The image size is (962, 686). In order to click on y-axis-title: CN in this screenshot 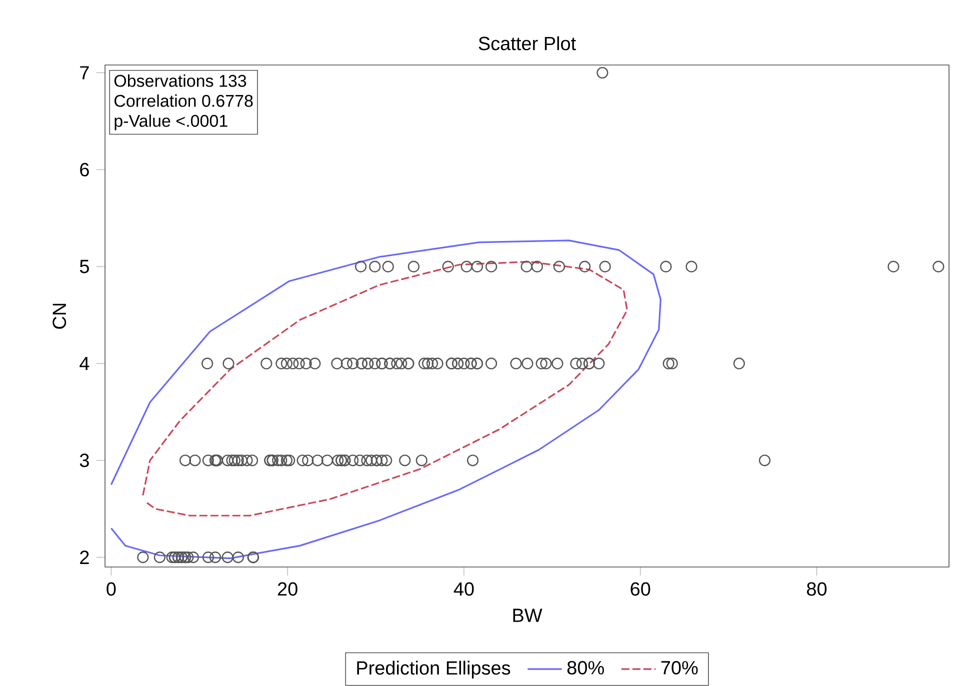, I will do `click(59, 316)`.